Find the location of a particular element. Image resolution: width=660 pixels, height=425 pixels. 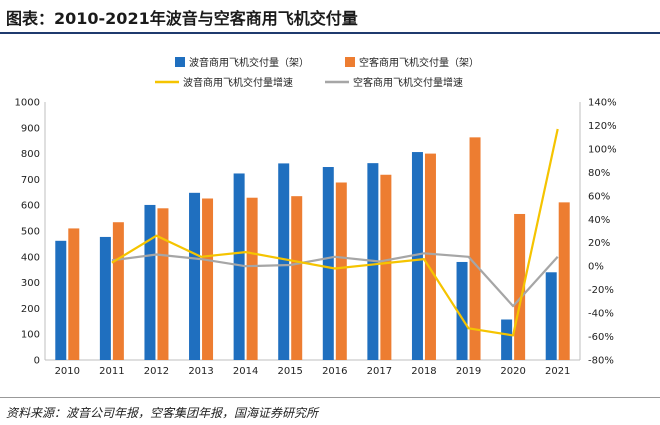

y-right-tick-label: 80% is located at coordinates (599, 173).